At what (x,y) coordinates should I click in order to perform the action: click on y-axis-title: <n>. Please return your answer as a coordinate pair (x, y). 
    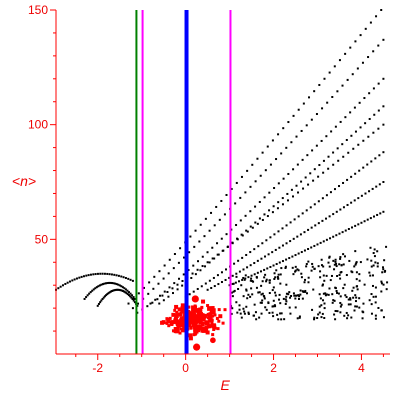
    Looking at the image, I should click on (24, 181).